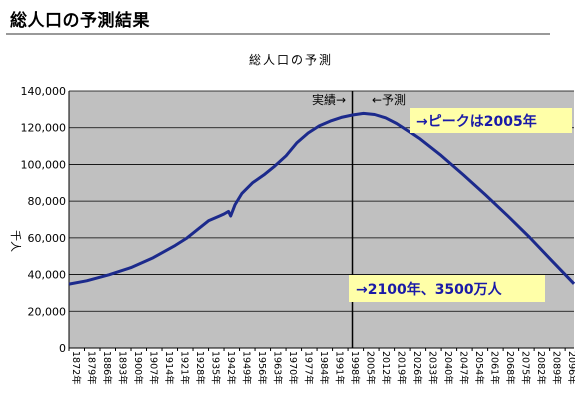  Describe the element at coordinates (476, 121) in the screenshot. I see `peak-note: →ピークは2005年` at that location.